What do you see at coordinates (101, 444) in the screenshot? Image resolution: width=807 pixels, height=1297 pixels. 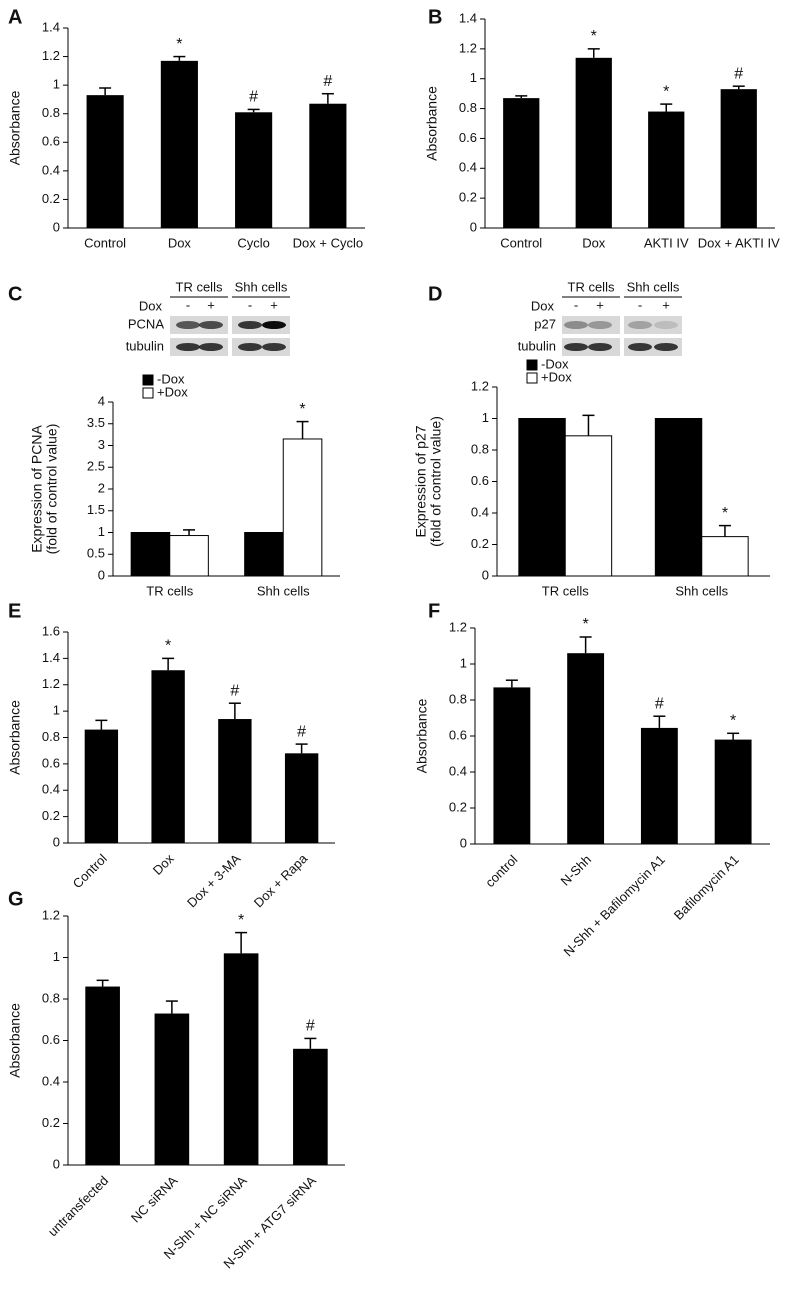 I see `y-tick-label: 3` at bounding box center [101, 444].